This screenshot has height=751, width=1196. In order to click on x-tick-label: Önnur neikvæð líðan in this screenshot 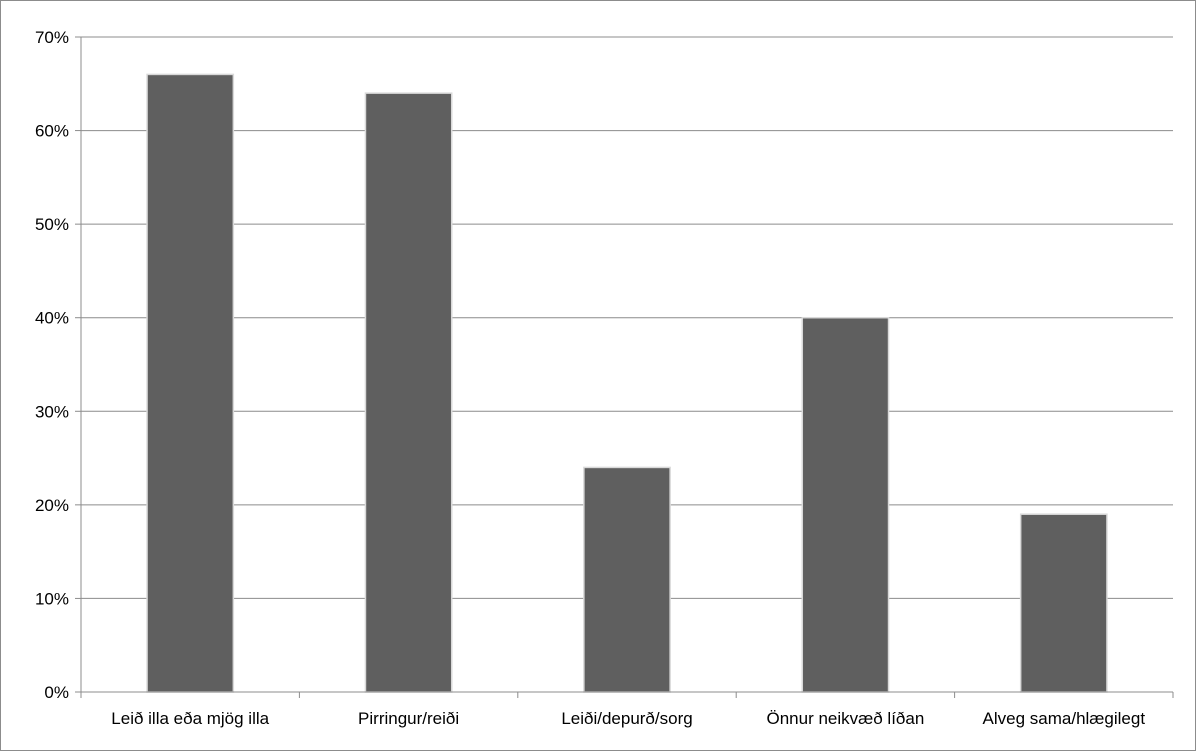, I will do `click(845, 718)`.